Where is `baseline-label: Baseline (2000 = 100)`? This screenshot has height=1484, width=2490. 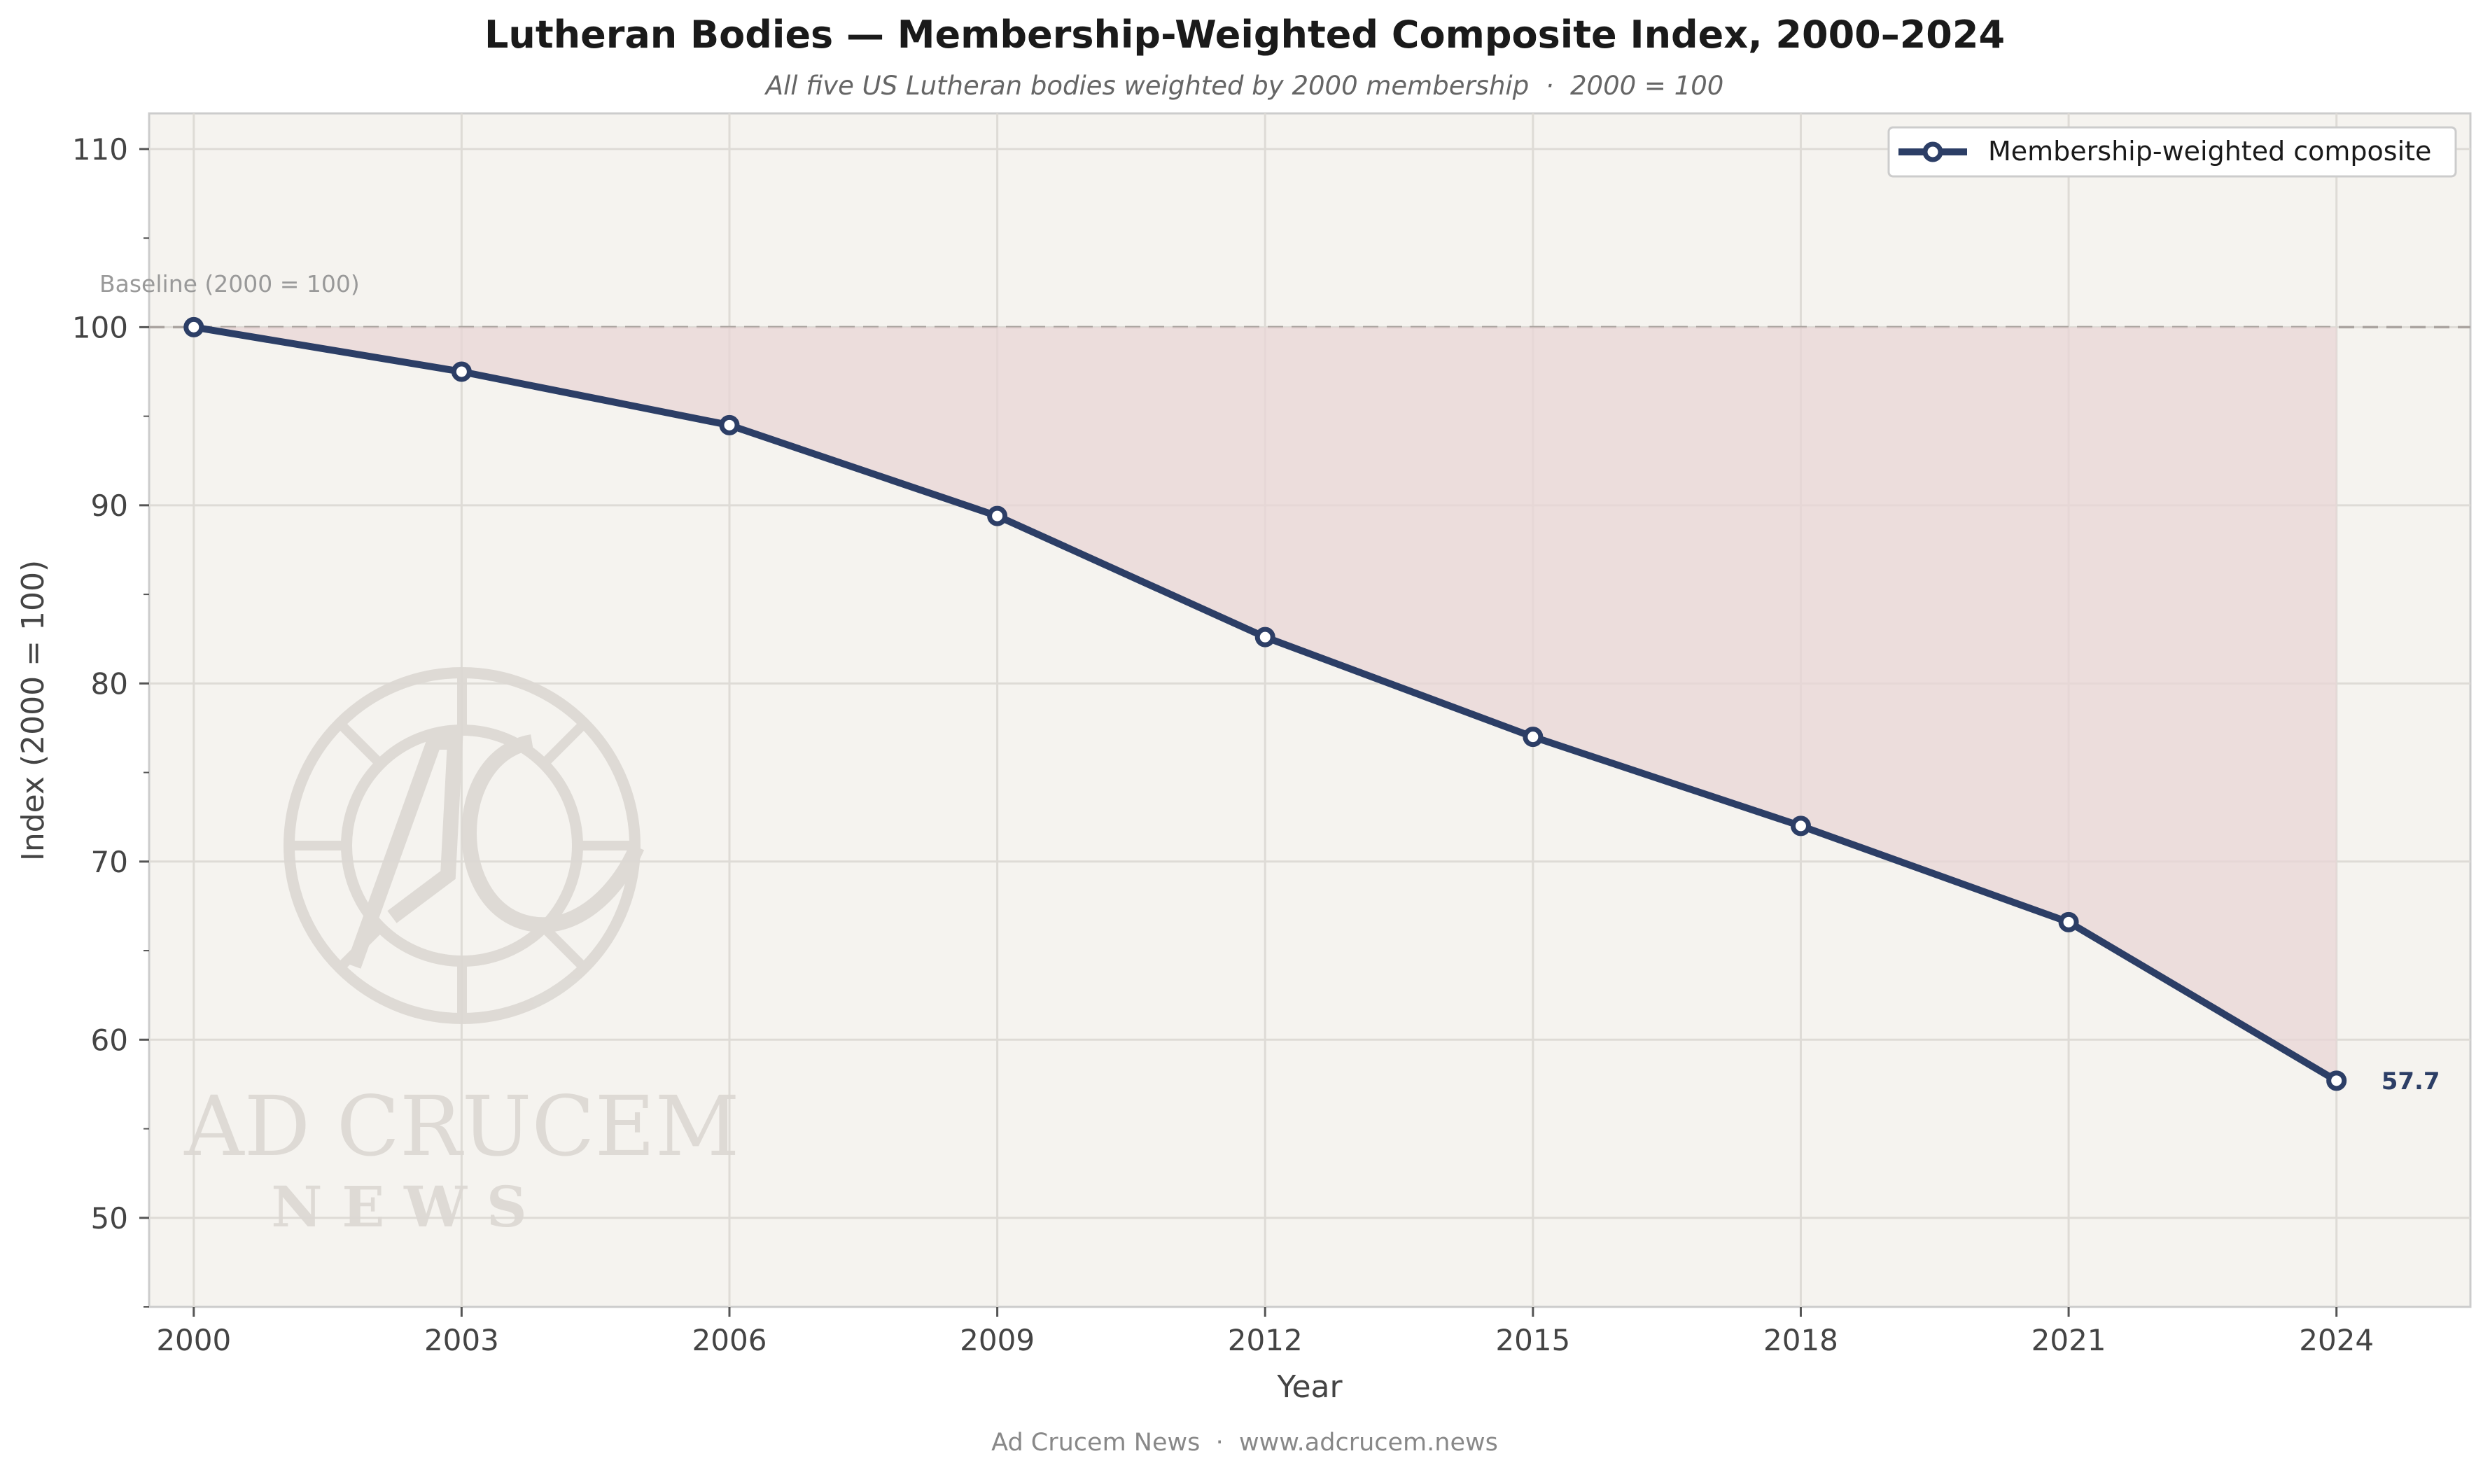
baseline-label: Baseline (2000 = 100) is located at coordinates (230, 284).